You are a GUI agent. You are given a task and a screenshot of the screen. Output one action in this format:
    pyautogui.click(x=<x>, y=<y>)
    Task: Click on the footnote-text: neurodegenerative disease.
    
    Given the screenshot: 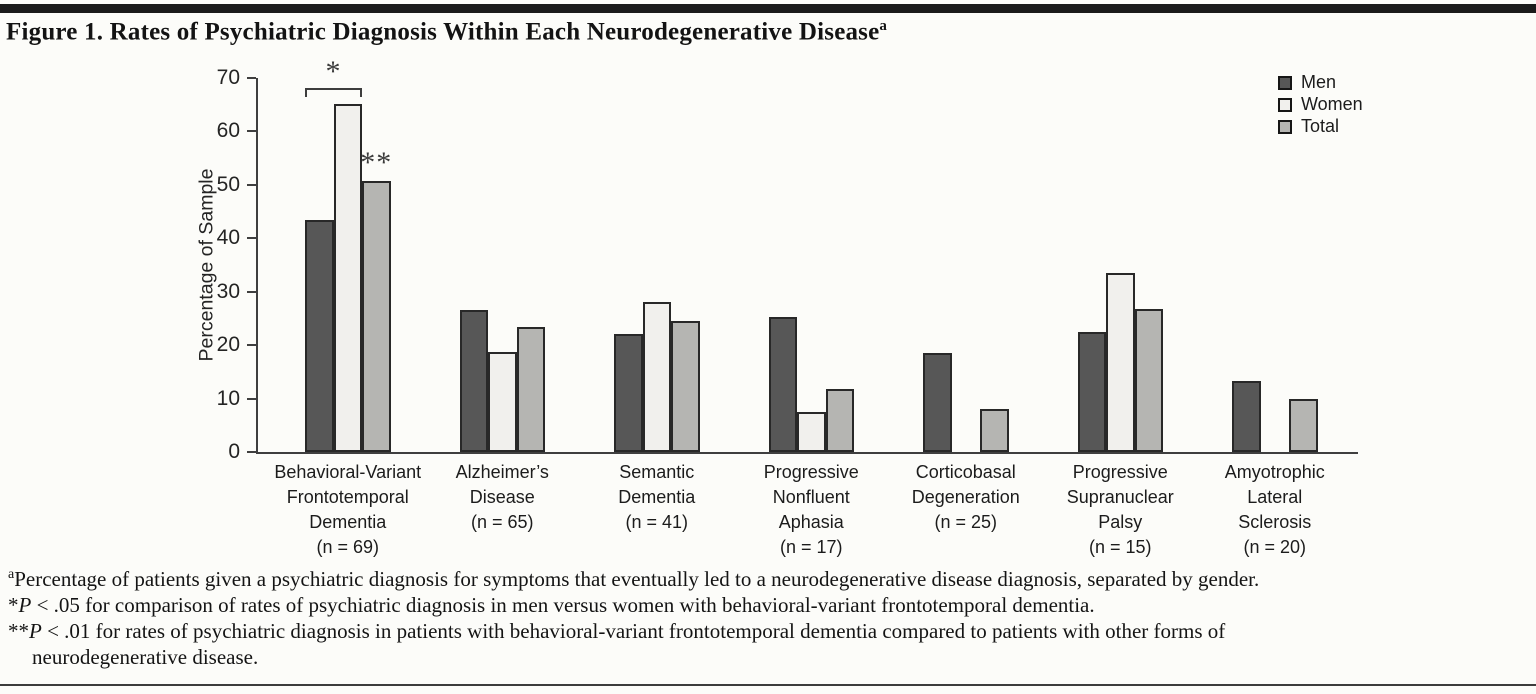 What is the action you would take?
    pyautogui.click(x=145, y=657)
    